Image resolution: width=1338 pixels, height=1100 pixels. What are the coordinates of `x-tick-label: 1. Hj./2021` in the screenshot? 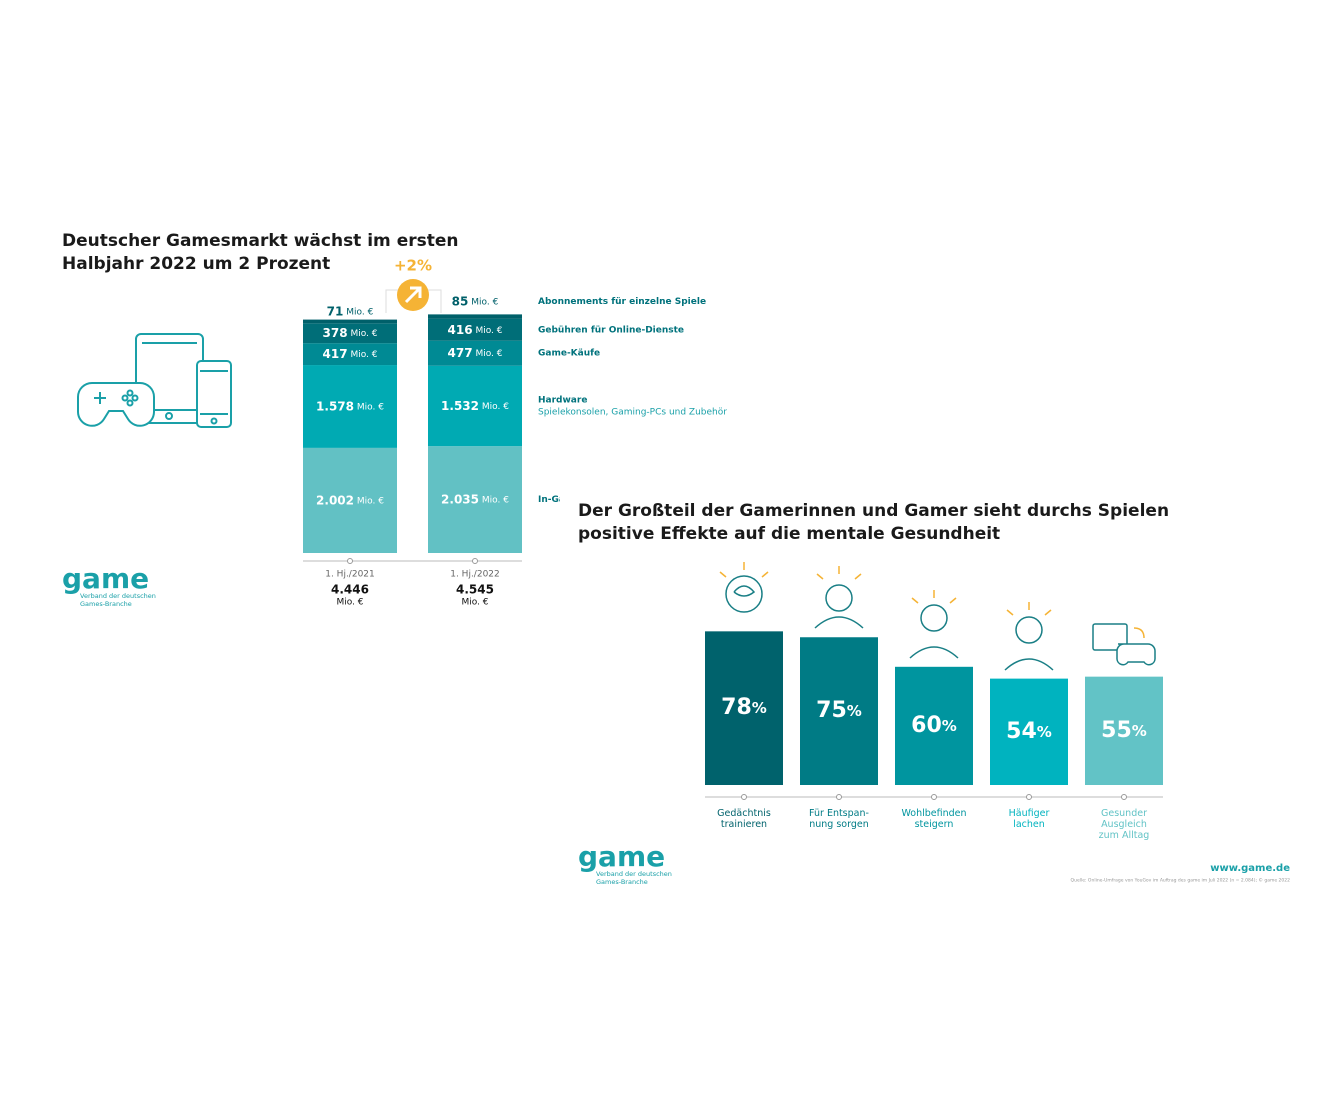 It's located at (350, 575).